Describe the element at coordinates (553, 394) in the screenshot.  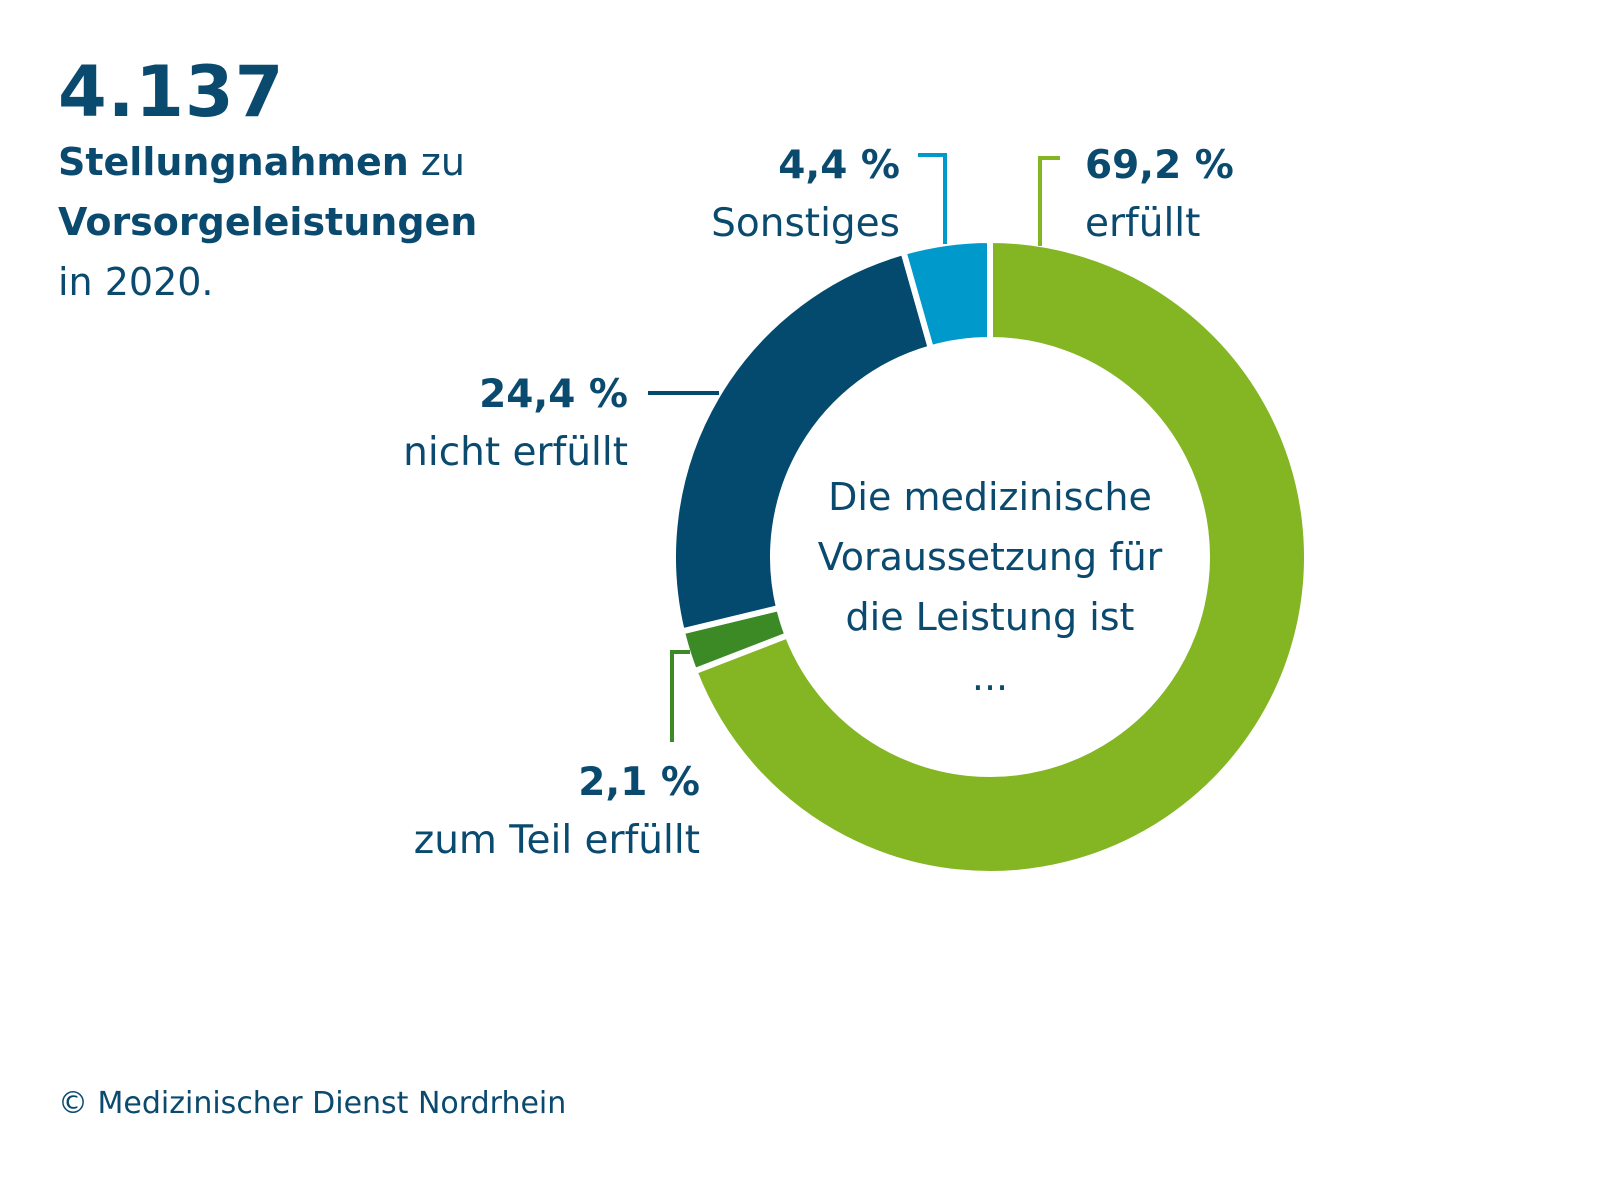
I see `value-label-nicht-erfuellt: 24,4 %` at that location.